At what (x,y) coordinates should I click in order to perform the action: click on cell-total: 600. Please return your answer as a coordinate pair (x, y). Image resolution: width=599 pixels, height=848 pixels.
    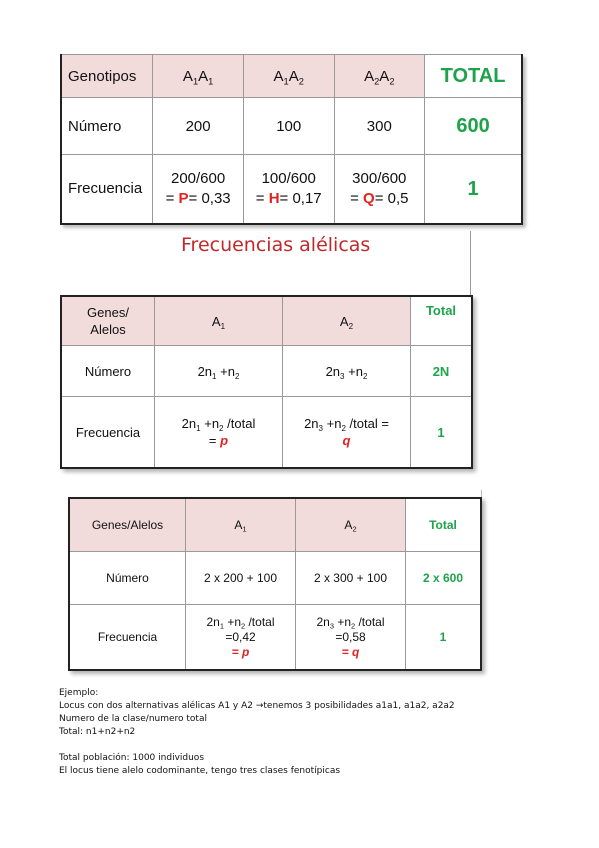
    Looking at the image, I should click on (473, 126).